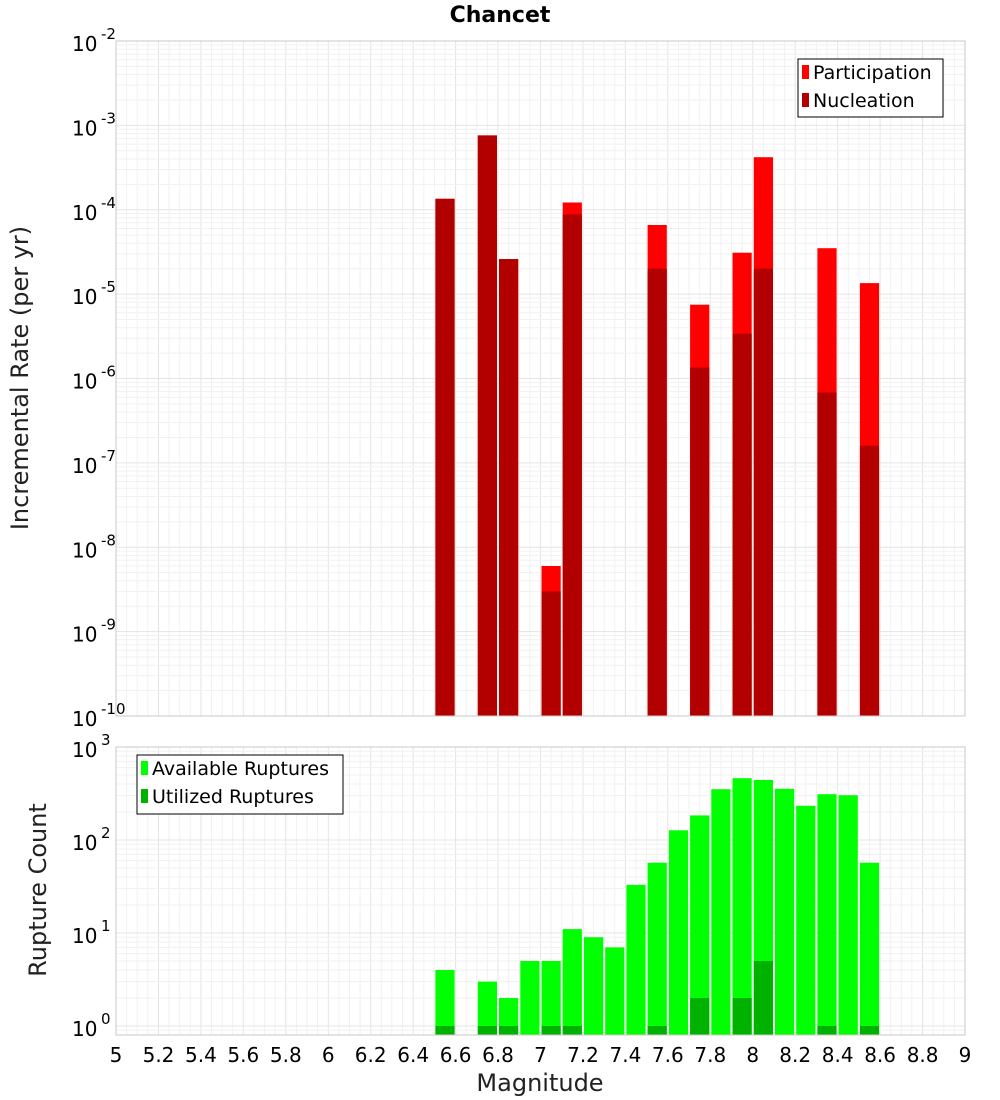  What do you see at coordinates (38, 890) in the screenshot?
I see `bottom-y-axis-label: Rupture Count` at bounding box center [38, 890].